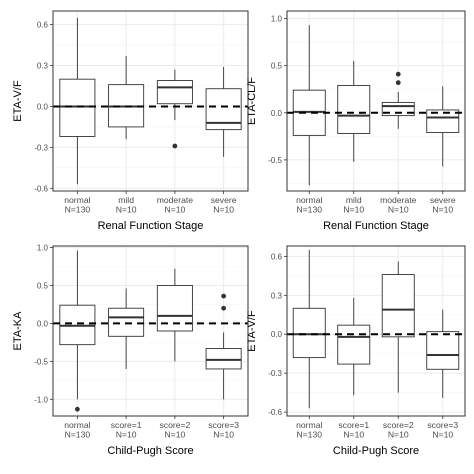 Image resolution: width=474 pixels, height=474 pixels. I want to click on y-axis-title: ETA-CL/F, so click(252, 101).